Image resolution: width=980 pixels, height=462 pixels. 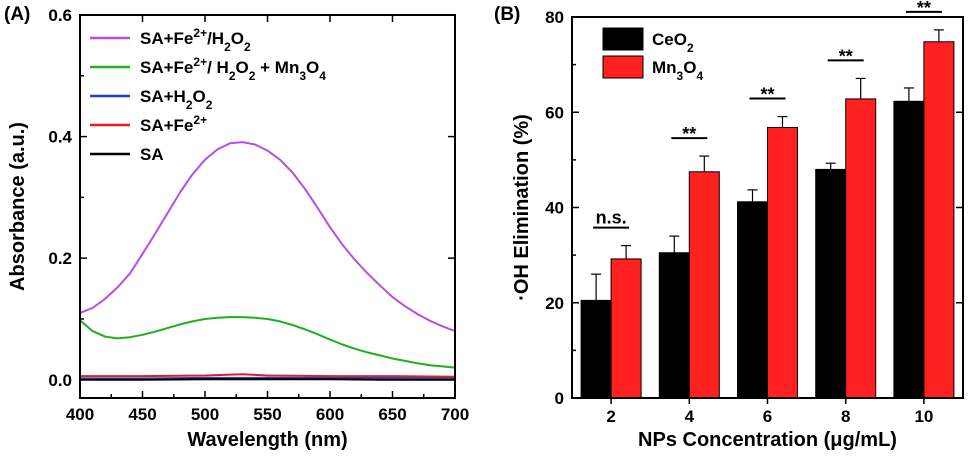 What do you see at coordinates (142, 414) in the screenshot?
I see `x-tick-label: 450` at bounding box center [142, 414].